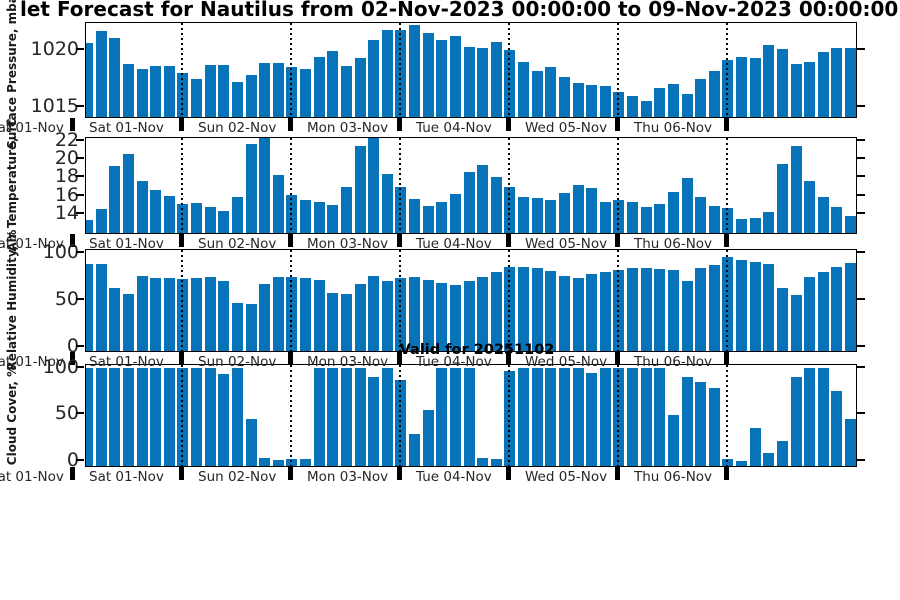  Describe the element at coordinates (471, 415) in the screenshot. I see `cloud-cover-plot` at that location.